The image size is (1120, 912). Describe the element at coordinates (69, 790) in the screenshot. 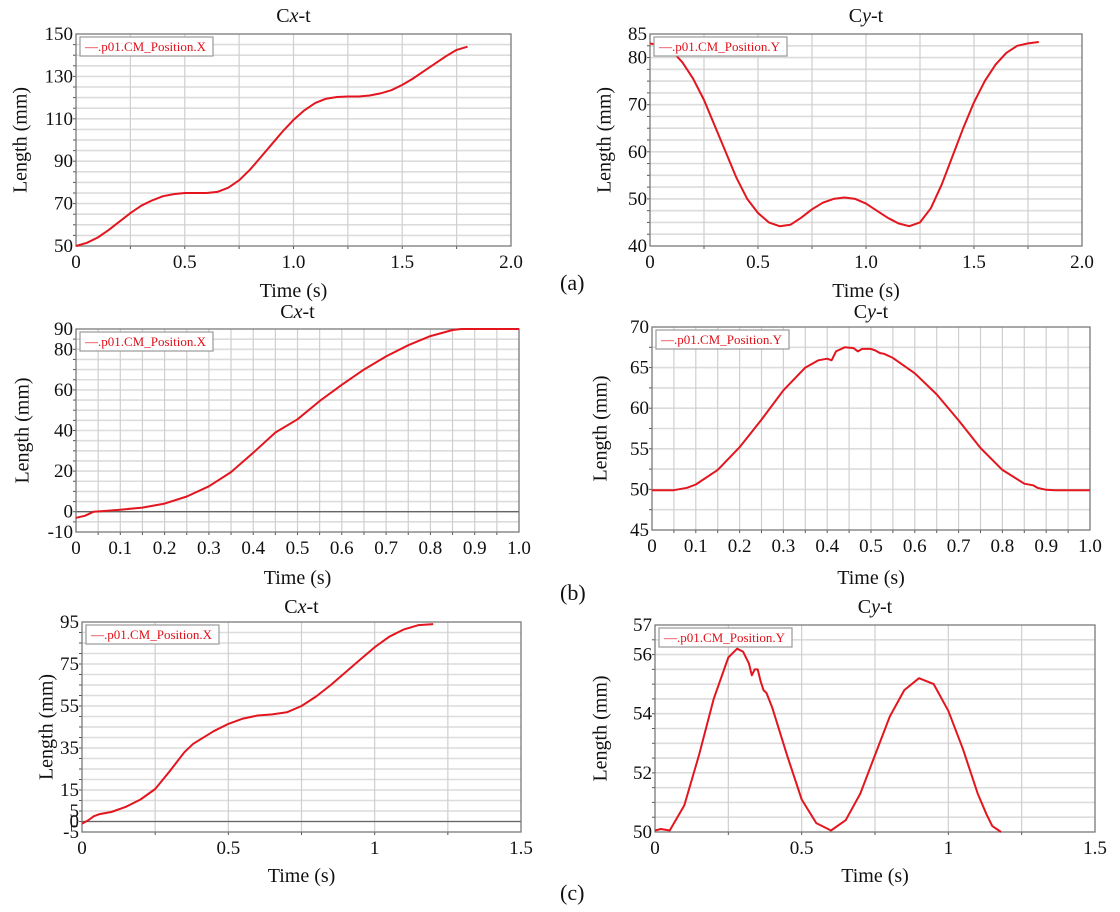

I see `y-tick-label: 15` at that location.